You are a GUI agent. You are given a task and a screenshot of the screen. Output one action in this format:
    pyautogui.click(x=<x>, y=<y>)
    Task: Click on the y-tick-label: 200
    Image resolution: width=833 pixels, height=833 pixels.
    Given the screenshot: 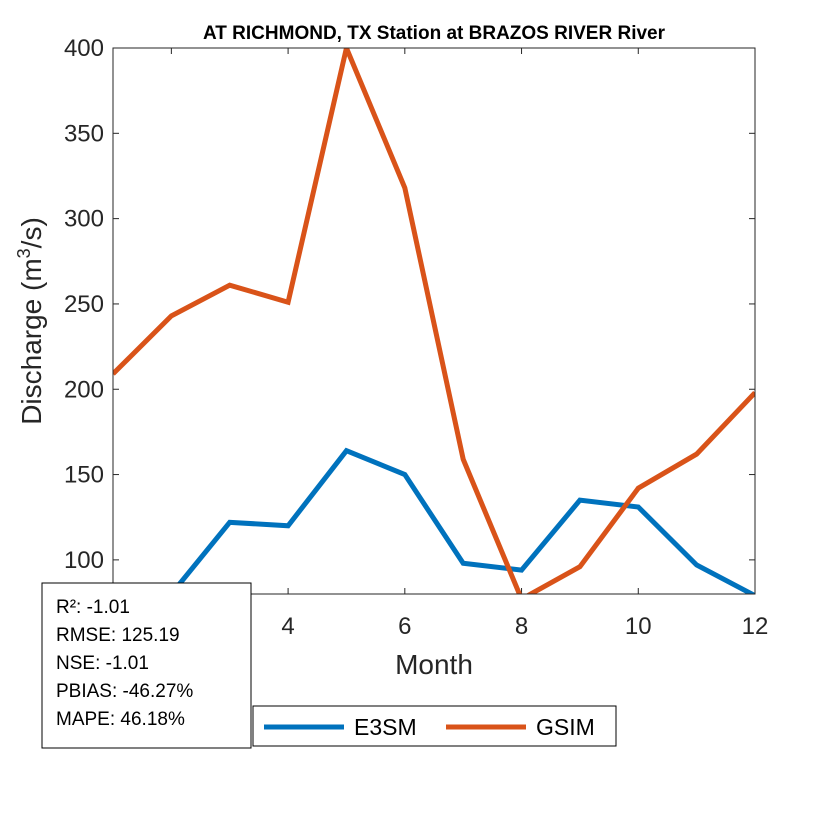 What is the action you would take?
    pyautogui.click(x=84, y=389)
    